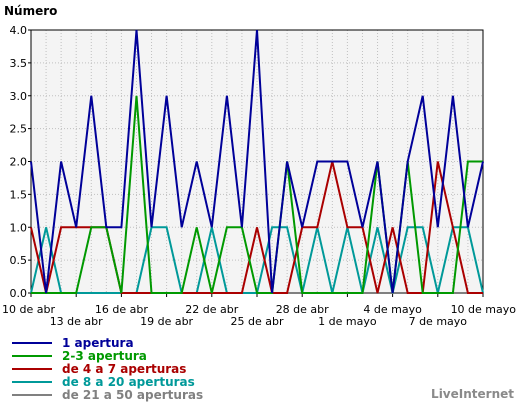 This screenshot has height=405, width=520. Describe the element at coordinates (19, 129) in the screenshot. I see `y-tick-label: 2.5` at that location.